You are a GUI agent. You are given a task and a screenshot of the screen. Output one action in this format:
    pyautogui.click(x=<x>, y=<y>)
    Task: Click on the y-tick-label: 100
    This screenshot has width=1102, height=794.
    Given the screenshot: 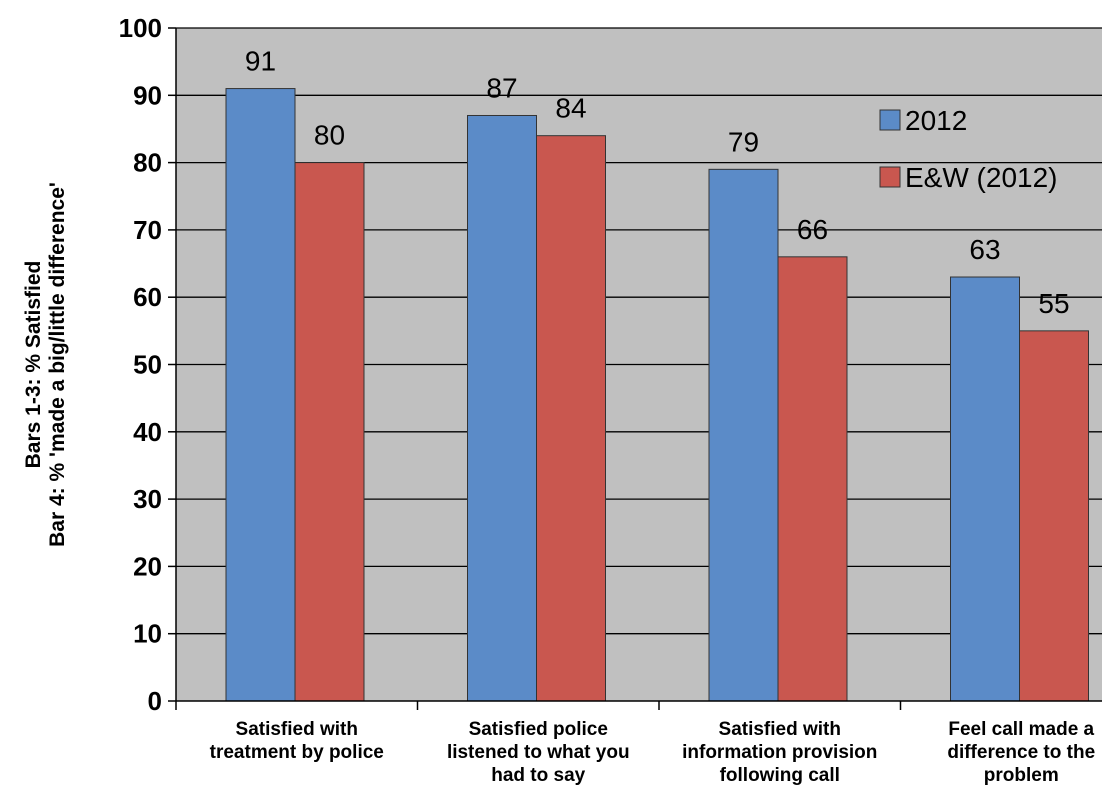 What is the action you would take?
    pyautogui.click(x=140, y=28)
    